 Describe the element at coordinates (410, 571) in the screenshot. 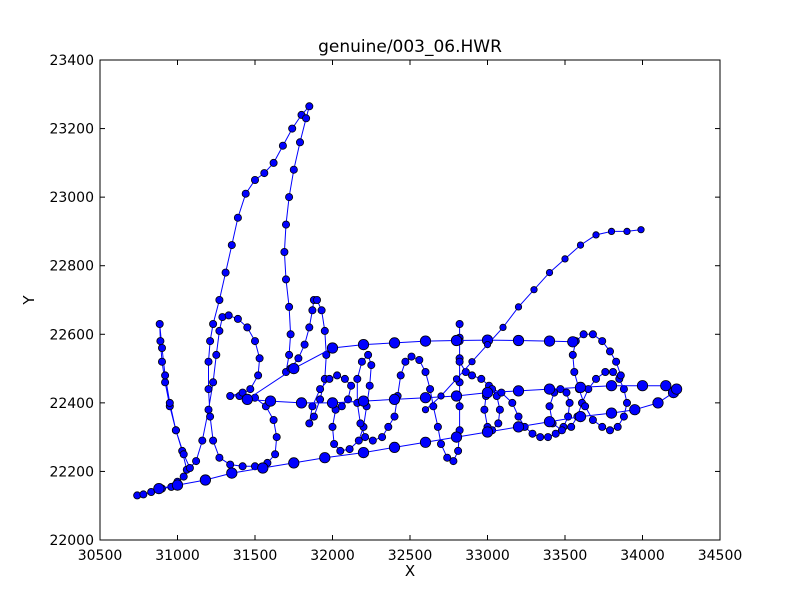

I see `x-axis-label: X` at that location.